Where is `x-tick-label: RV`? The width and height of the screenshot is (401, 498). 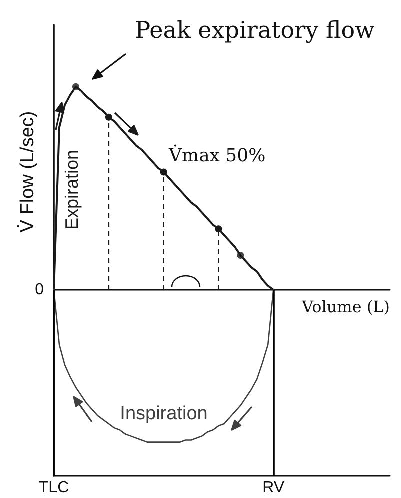
x-tick-label: RV is located at coordinates (273, 488).